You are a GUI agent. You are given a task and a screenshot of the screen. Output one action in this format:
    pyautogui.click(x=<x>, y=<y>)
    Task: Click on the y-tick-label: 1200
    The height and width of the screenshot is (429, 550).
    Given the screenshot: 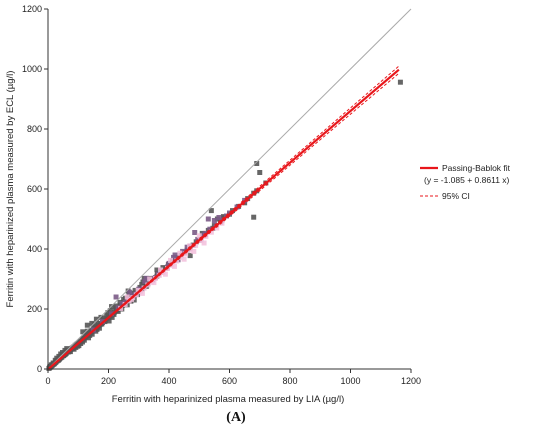 What is the action you would take?
    pyautogui.click(x=32, y=9)
    